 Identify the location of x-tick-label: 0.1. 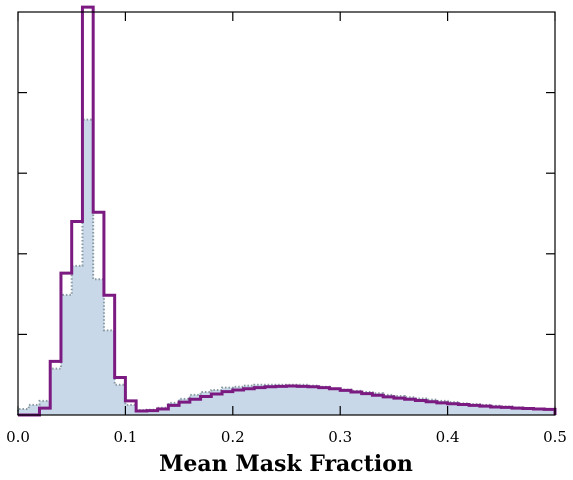
(125, 437).